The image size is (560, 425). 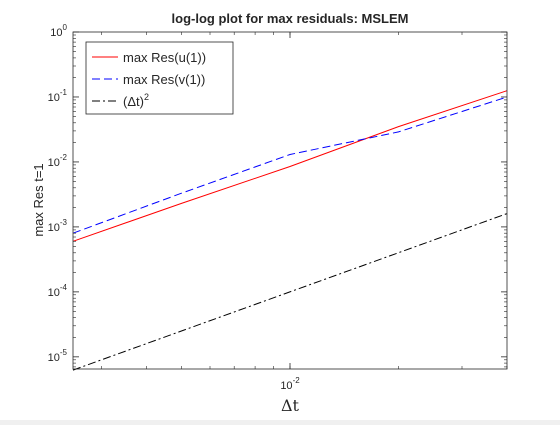 I want to click on y-tick-label: 10⁻³, so click(x=58, y=226).